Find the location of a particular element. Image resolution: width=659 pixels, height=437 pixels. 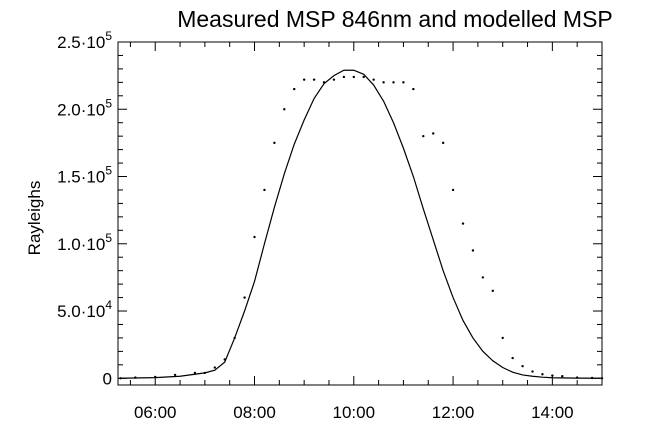

y-tick-label: 0 is located at coordinates (107, 378).